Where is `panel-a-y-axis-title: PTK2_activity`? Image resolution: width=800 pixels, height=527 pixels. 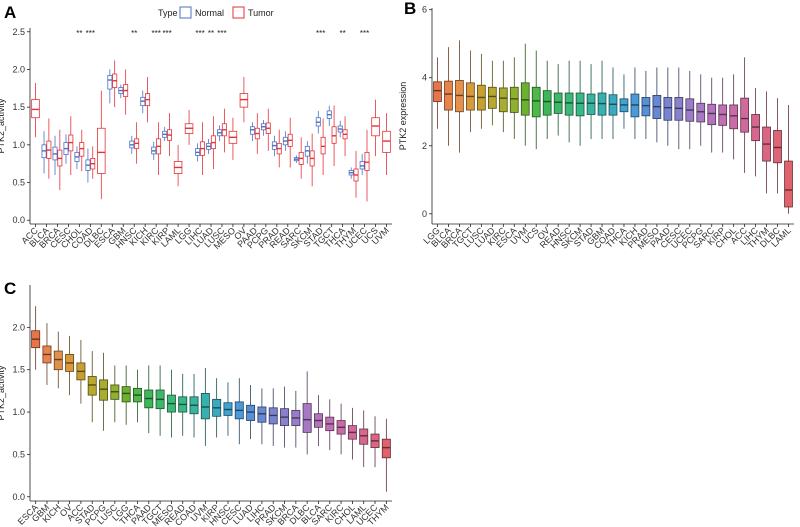 panel-a-y-axis-title: PTK2_activity is located at coordinates (3, 126).